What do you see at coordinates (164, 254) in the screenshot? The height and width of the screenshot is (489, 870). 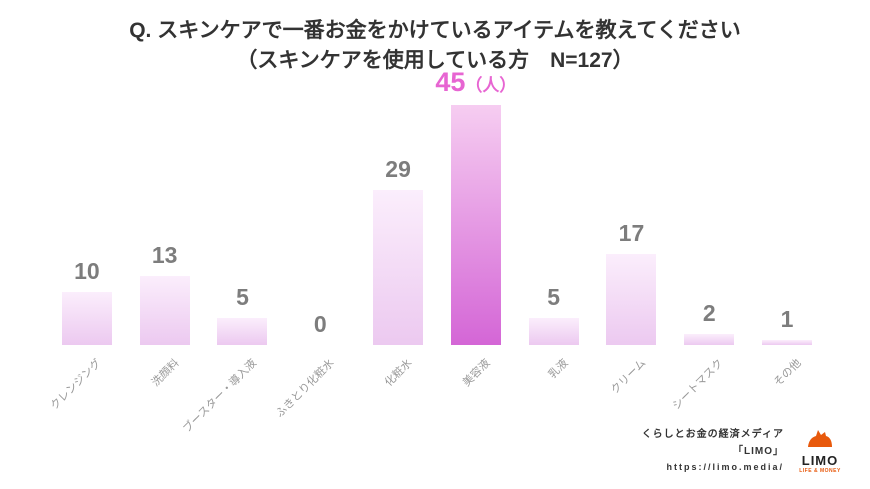 I see `bar-value-label: 13` at bounding box center [164, 254].